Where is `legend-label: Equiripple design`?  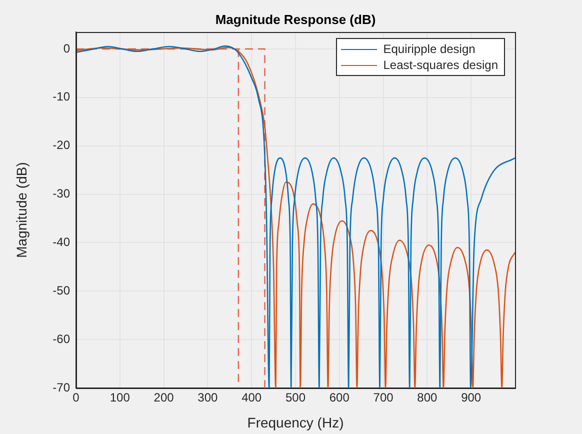
legend-label: Equiripple design is located at coordinates (429, 49).